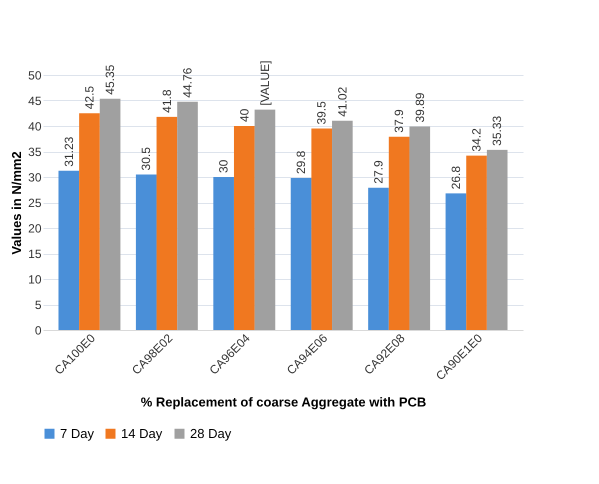 This screenshot has height=484, width=599. Describe the element at coordinates (69, 151) in the screenshot. I see `data-label: 31.23` at that location.